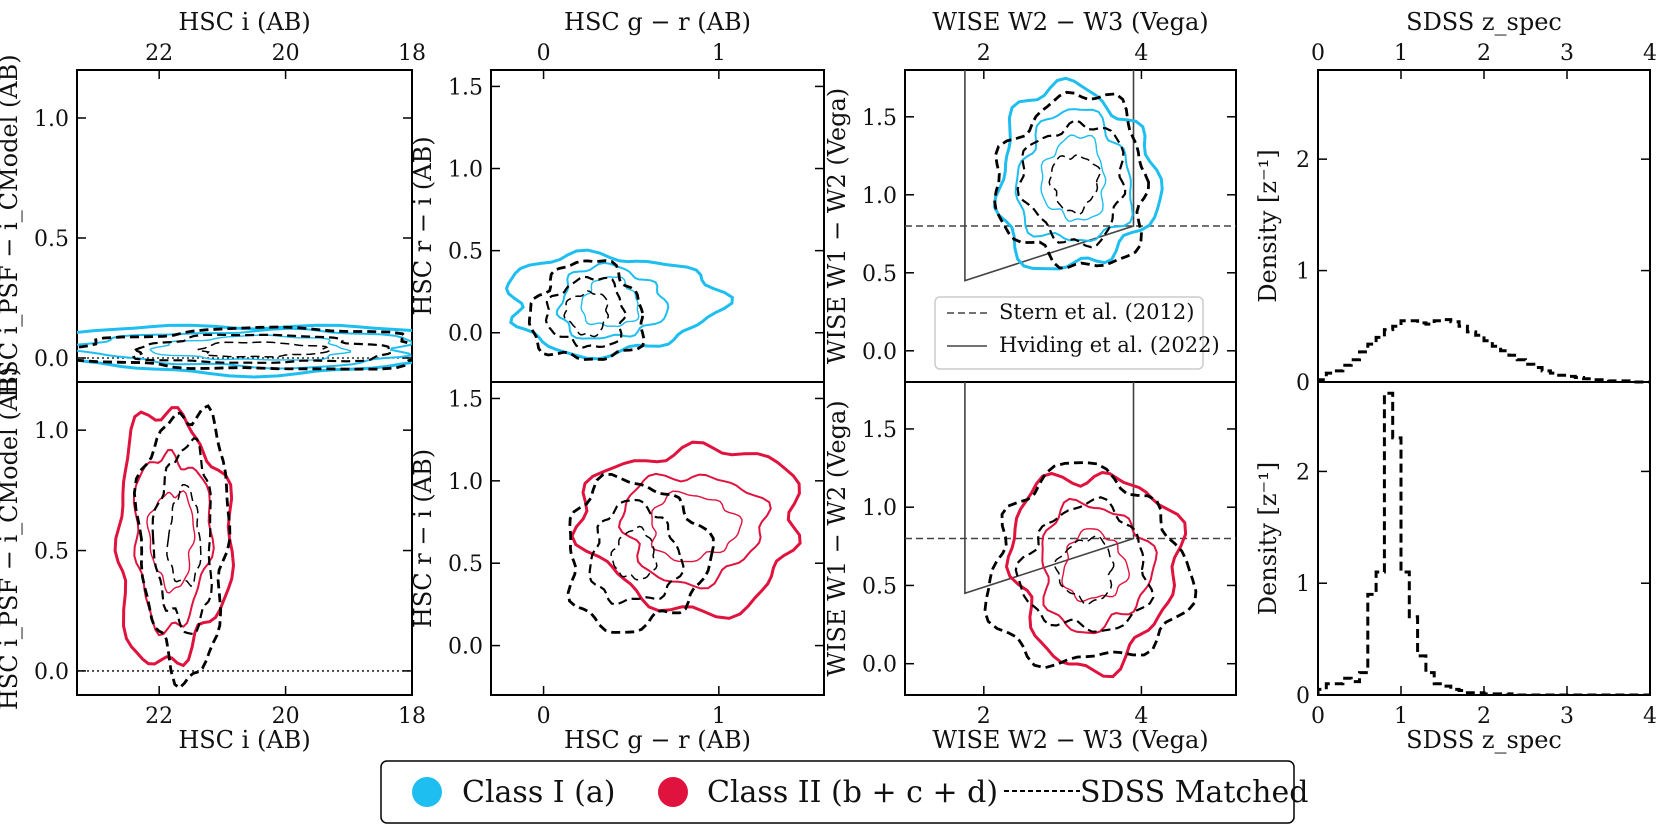  I want to click on x-tick-label-top: 3, so click(1567, 53).